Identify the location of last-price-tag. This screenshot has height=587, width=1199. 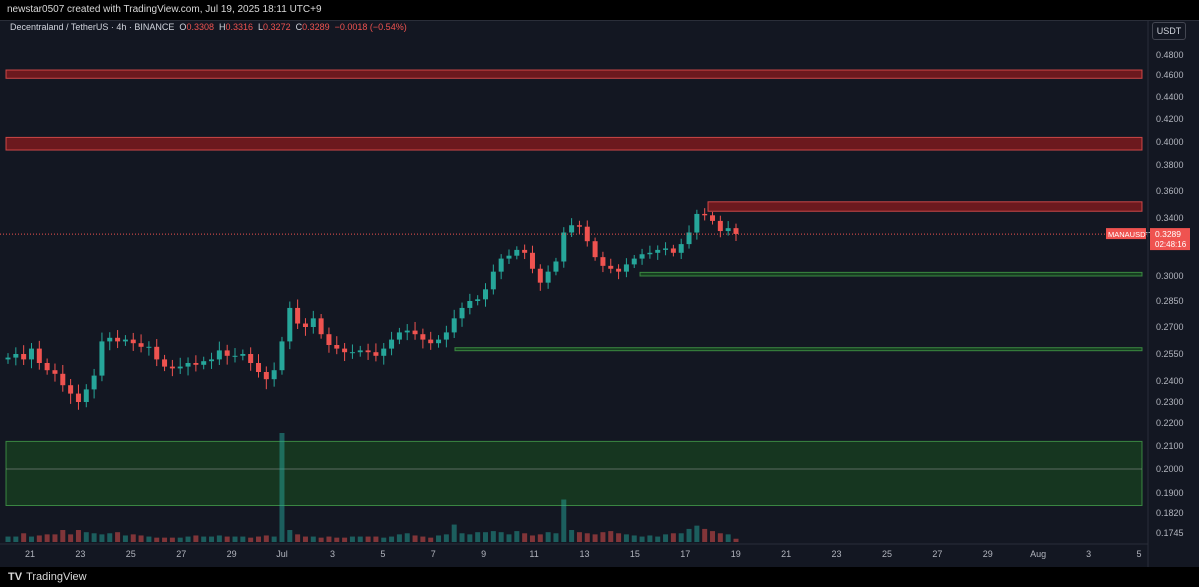
(1170, 239).